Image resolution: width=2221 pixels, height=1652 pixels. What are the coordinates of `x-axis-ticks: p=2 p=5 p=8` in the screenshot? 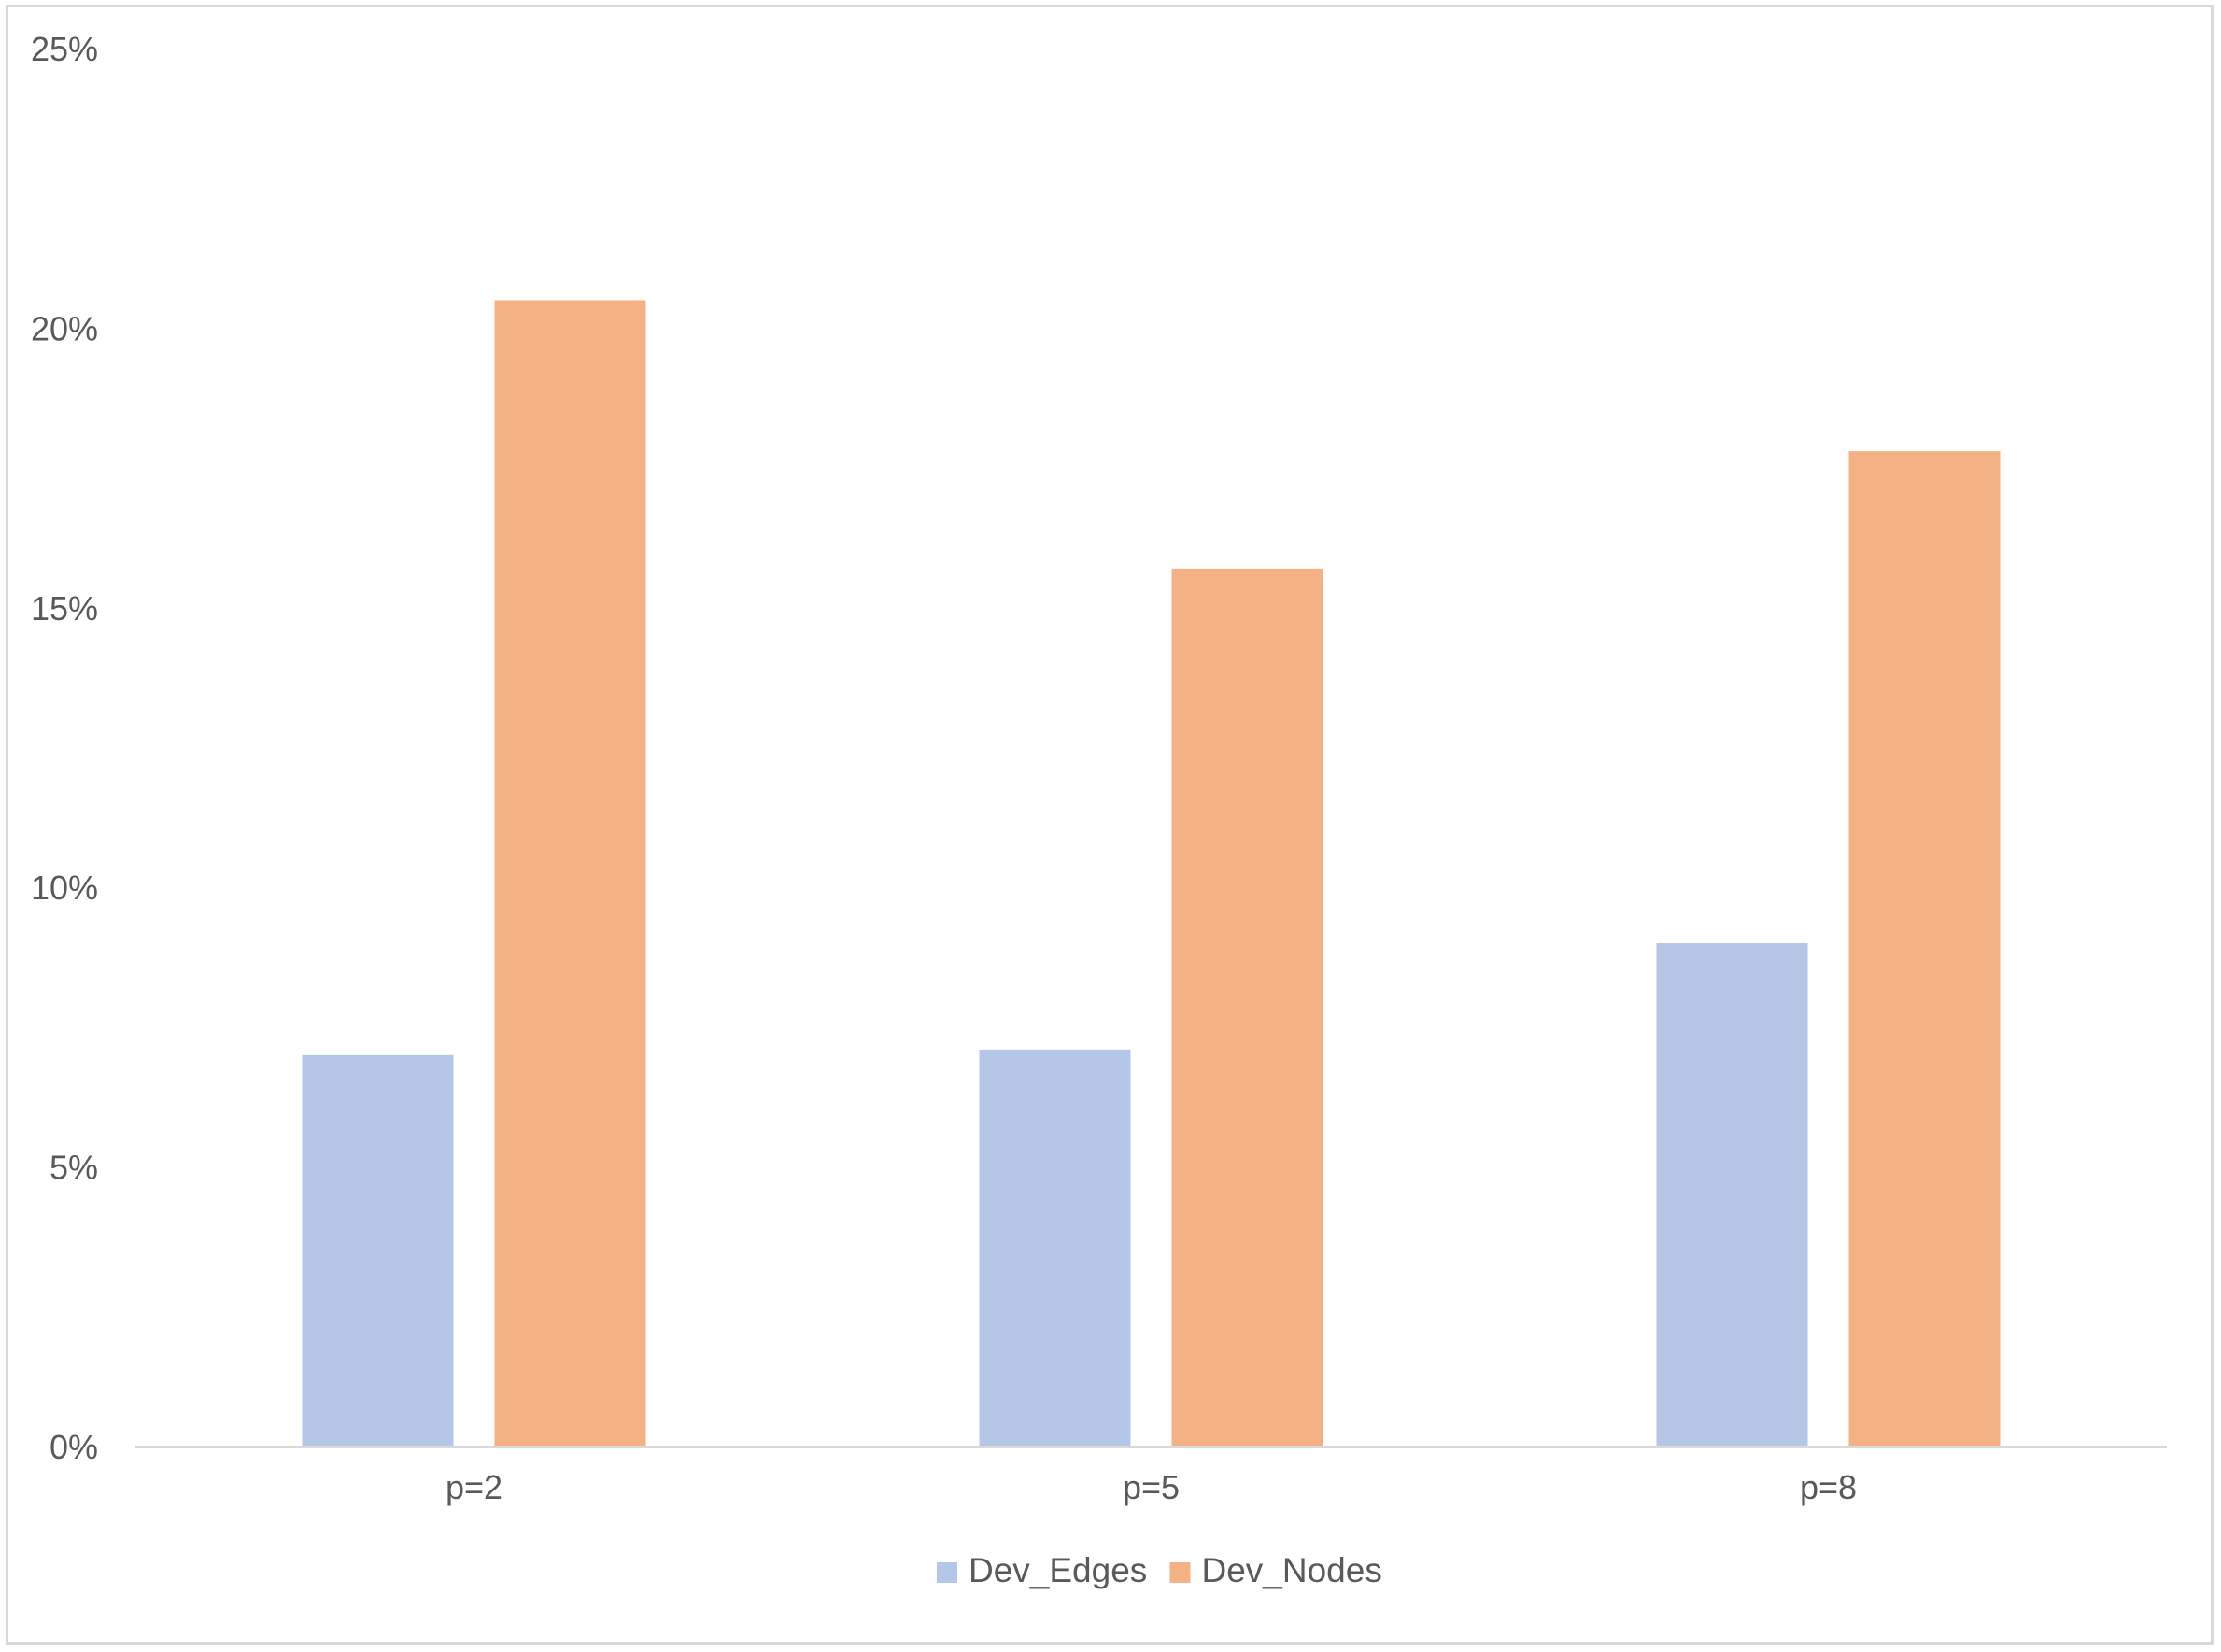 It's located at (1151, 1487).